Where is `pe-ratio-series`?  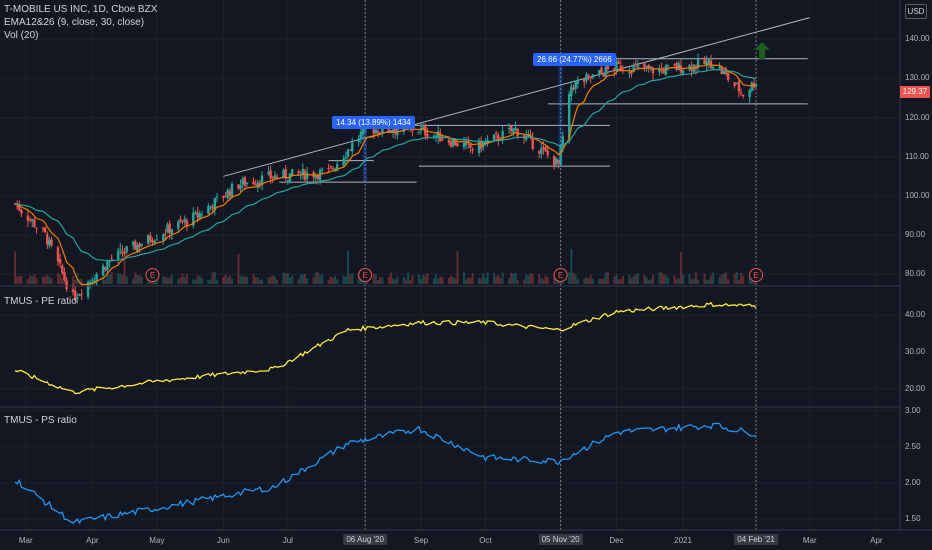
pe-ratio-series is located at coordinates (385, 348).